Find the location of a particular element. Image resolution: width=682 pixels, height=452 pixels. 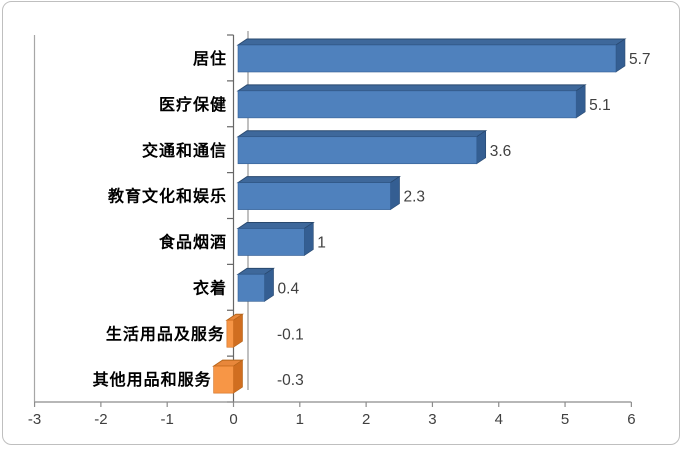

x-axis-tick-label: 4 is located at coordinates (499, 419).